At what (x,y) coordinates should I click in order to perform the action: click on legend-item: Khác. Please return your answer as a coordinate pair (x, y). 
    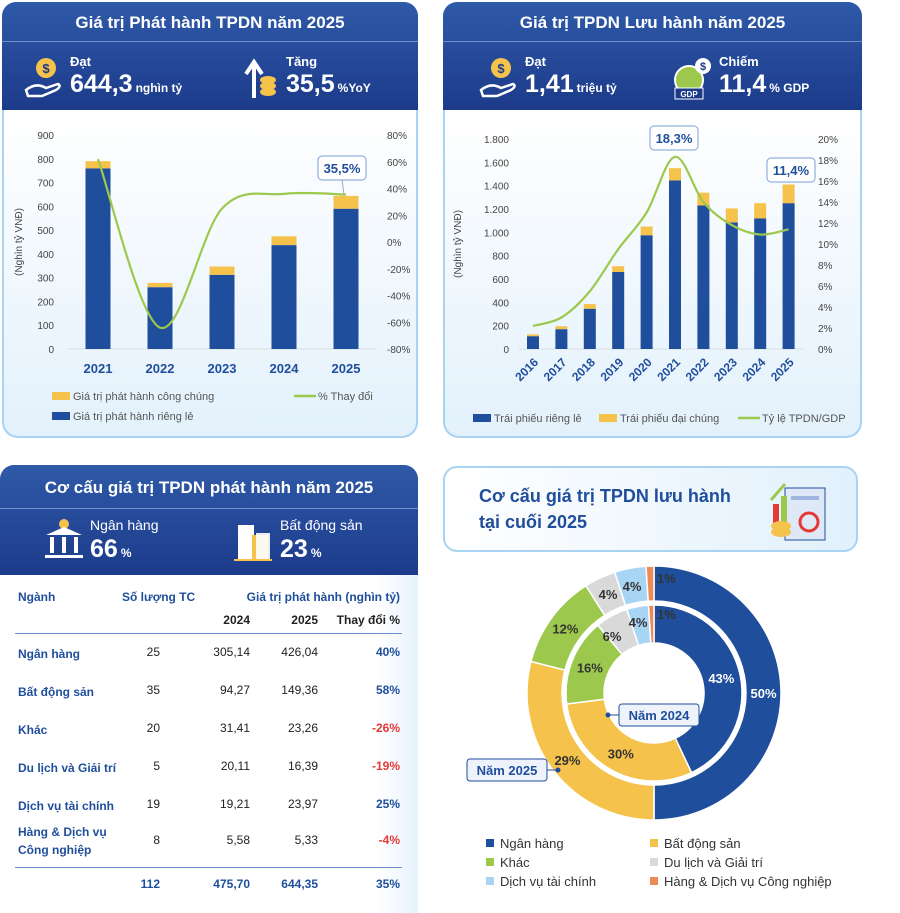
    Looking at the image, I should click on (508, 862).